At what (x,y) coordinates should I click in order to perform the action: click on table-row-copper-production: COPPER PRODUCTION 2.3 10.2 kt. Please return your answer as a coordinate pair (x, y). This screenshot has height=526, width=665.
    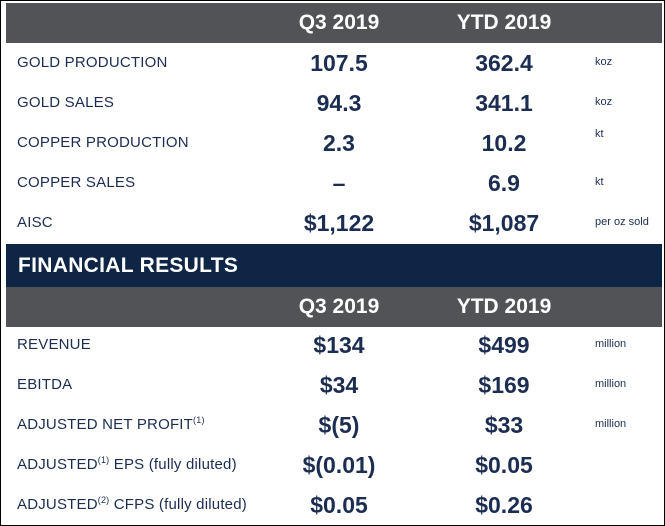
    Looking at the image, I should click on (334, 143).